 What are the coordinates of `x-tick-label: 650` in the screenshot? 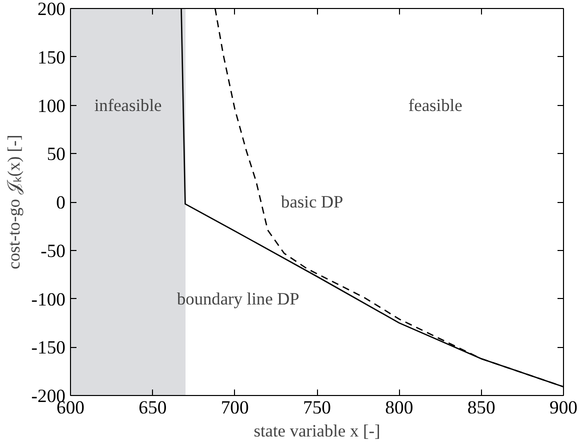 It's located at (152, 408).